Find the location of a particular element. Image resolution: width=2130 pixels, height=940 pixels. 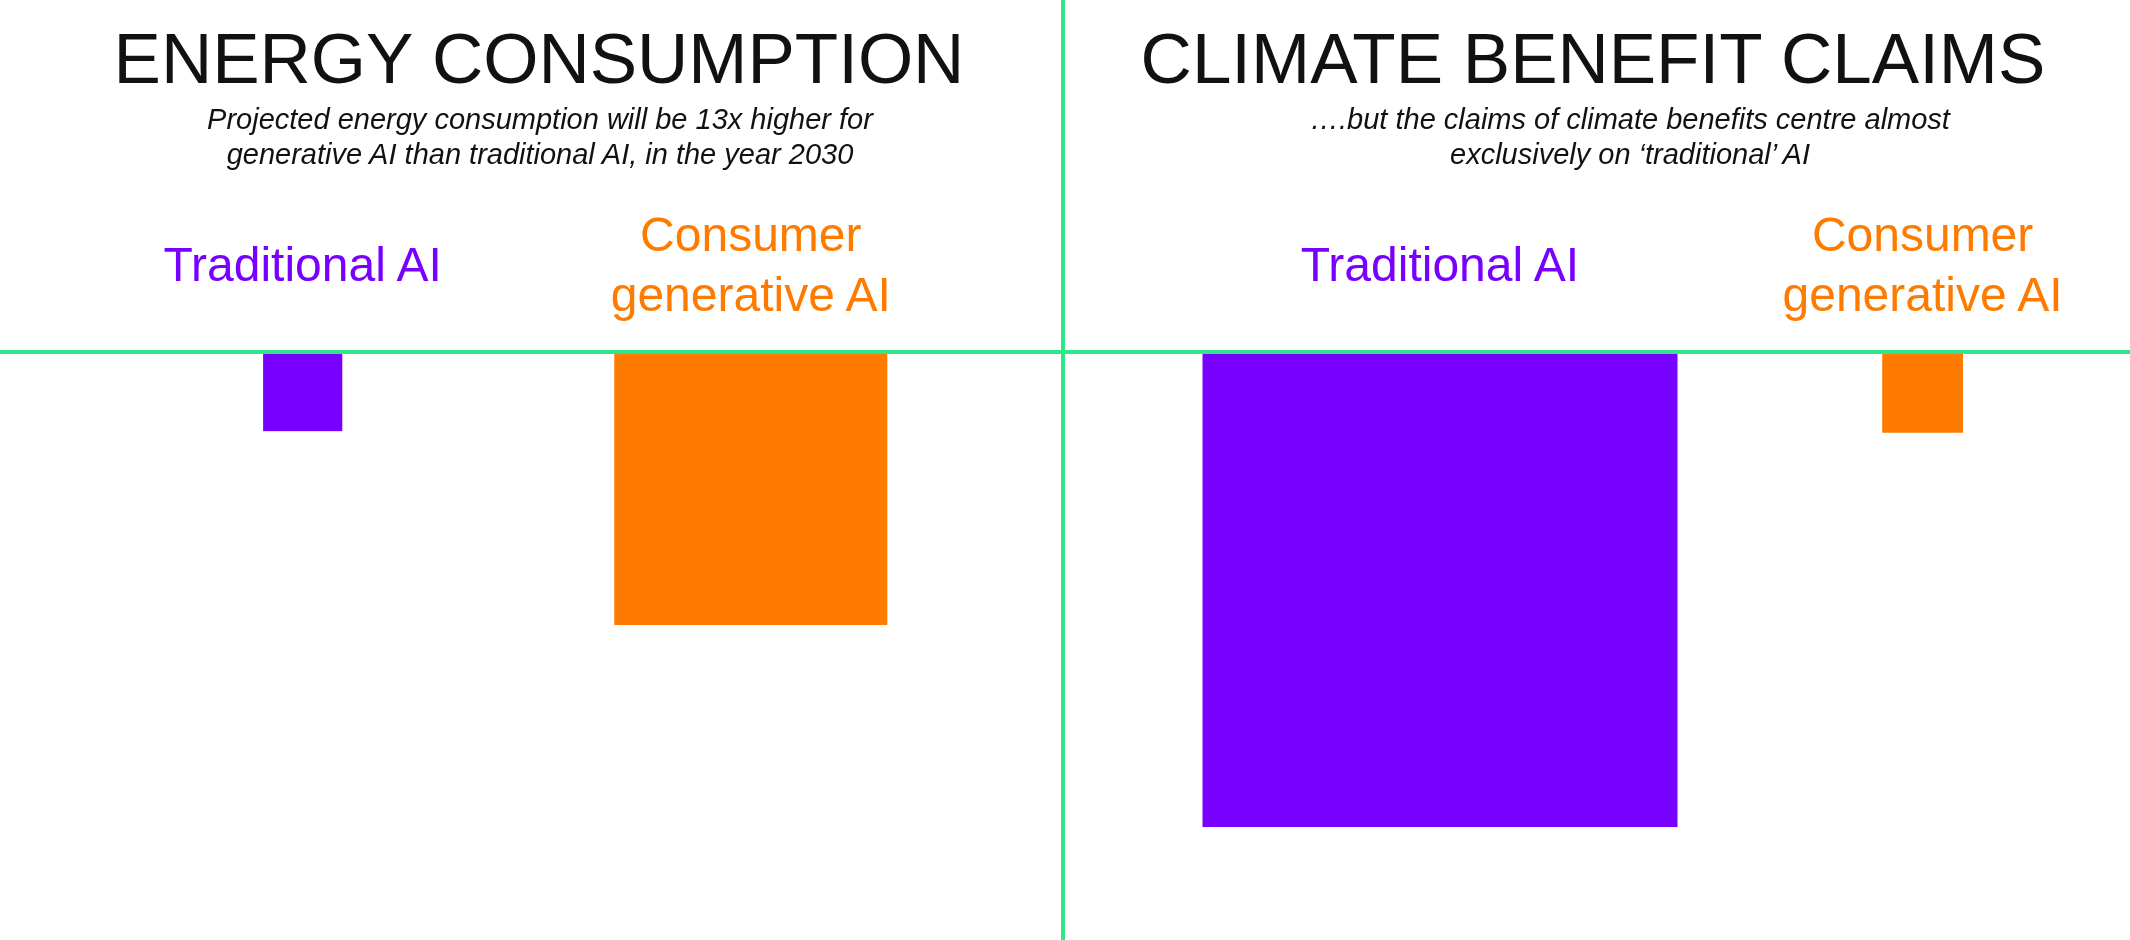

chart-subtitle: ….but the claims of climate benefits centre almost exclusively on ‘traditional’ AI is located at coordinates (1631, 136).